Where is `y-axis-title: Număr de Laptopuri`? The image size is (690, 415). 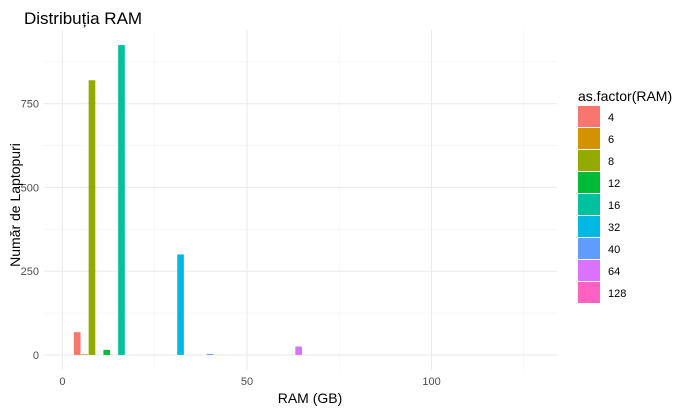 y-axis-title: Număr de Laptopuri is located at coordinates (15, 205).